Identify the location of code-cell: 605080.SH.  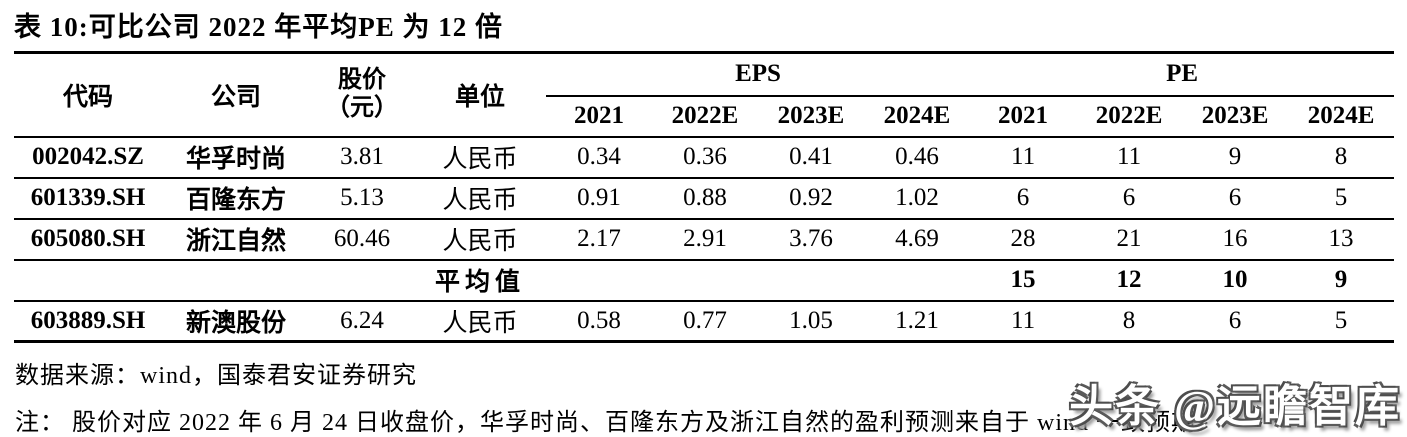
(88, 239).